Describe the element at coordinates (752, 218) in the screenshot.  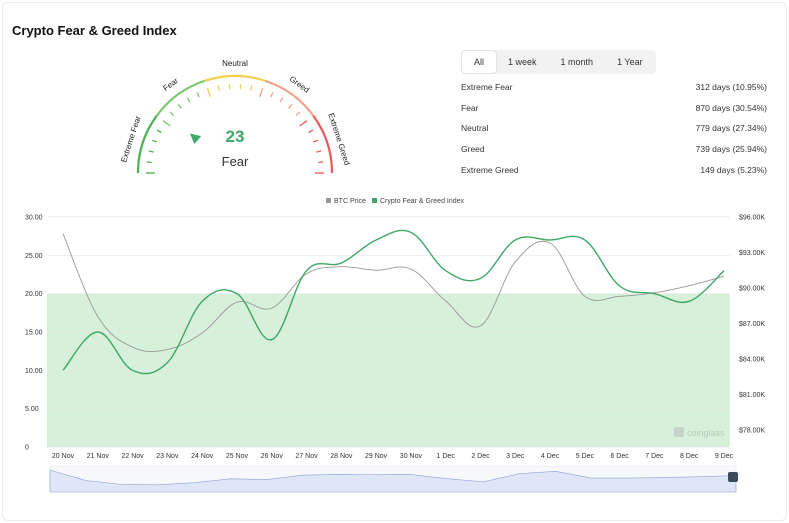
I see `y-right-tick-label: $96.00K` at that location.